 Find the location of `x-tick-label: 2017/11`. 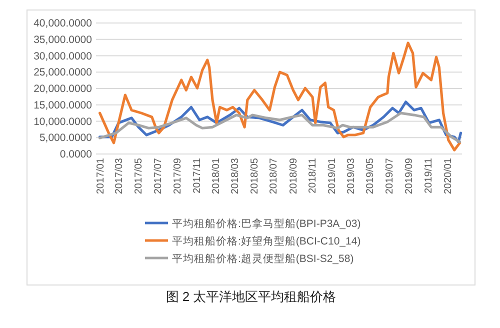

x-tick-label: 2017/11 is located at coordinates (197, 176).